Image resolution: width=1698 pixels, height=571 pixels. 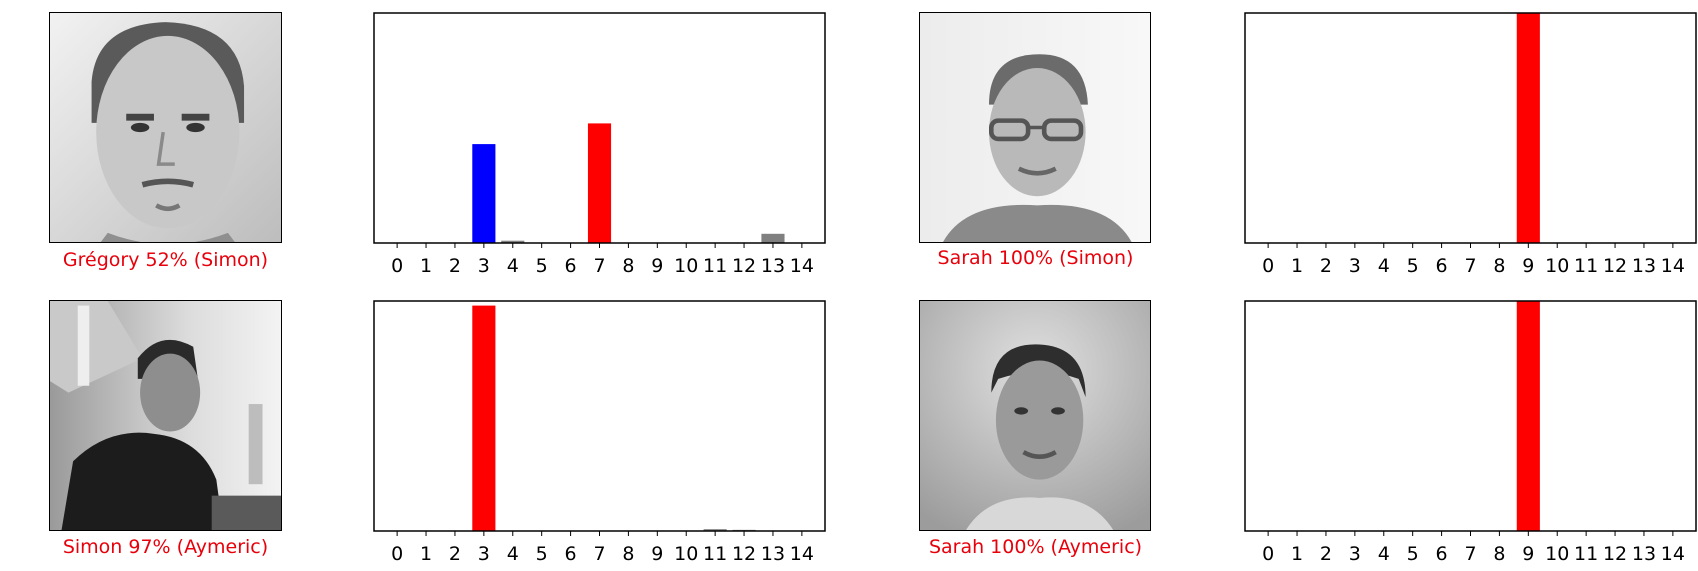 I want to click on face-caption-4: Sarah 100% (Aymeric), so click(x=1035, y=547).